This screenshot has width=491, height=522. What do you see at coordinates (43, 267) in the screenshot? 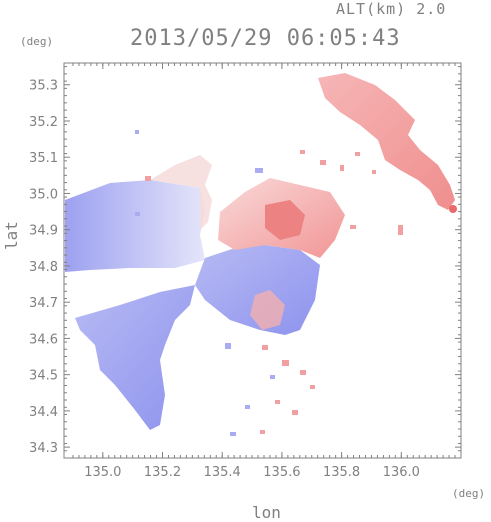
I see `y-tick-label: 34.8` at bounding box center [43, 267].